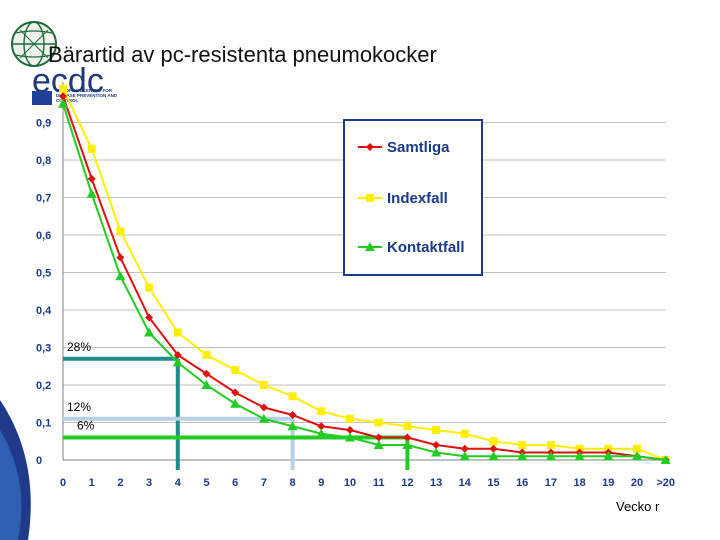 The image size is (720, 540). I want to click on ref-label: 6%, so click(86, 426).